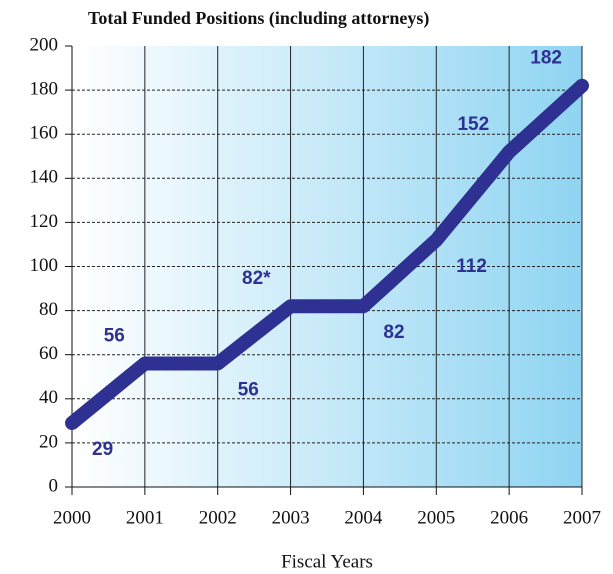  What do you see at coordinates (582, 517) in the screenshot?
I see `x-tick-label: 2007` at bounding box center [582, 517].